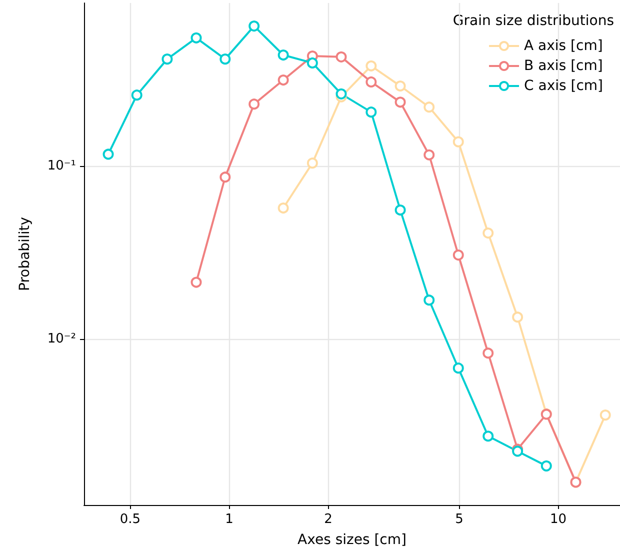 The width and height of the screenshot is (620, 558). What do you see at coordinates (563, 46) in the screenshot?
I see `legend-label: A axis [cm]` at bounding box center [563, 46].